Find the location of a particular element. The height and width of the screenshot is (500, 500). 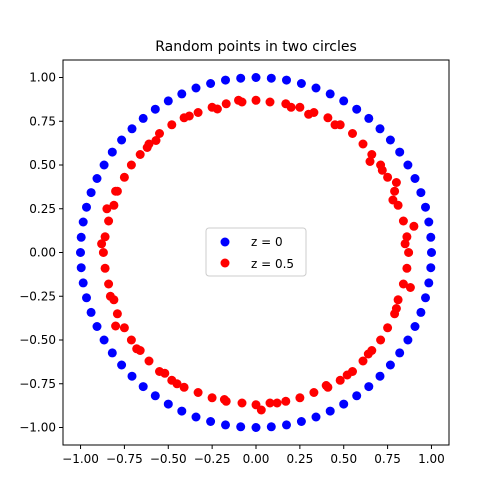

legend-box is located at coordinates (256, 252).